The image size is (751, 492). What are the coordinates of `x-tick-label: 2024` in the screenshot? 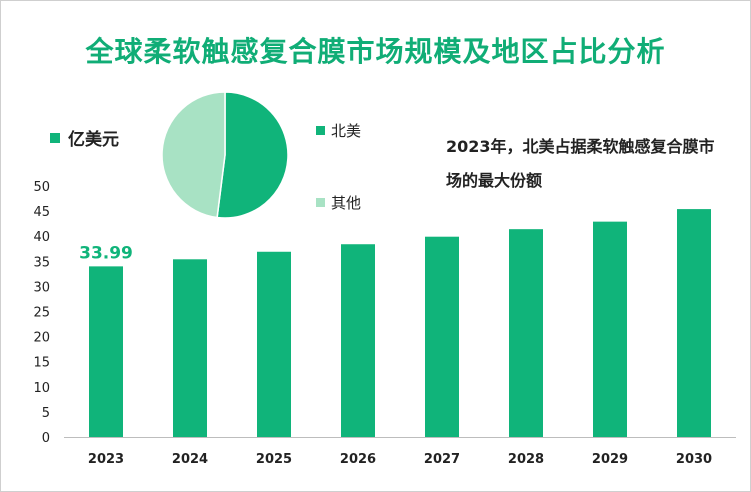 It's located at (190, 459).